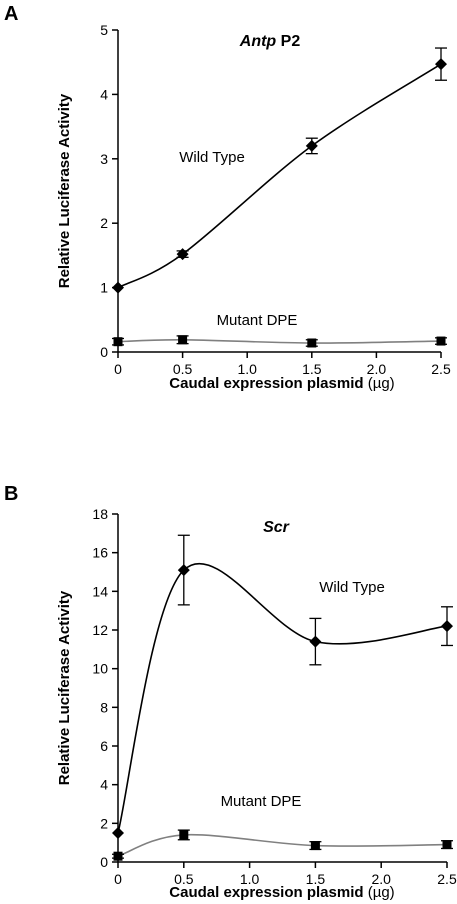 The height and width of the screenshot is (904, 457). What do you see at coordinates (11, 14) in the screenshot?
I see `panel-a-letter: A` at bounding box center [11, 14].